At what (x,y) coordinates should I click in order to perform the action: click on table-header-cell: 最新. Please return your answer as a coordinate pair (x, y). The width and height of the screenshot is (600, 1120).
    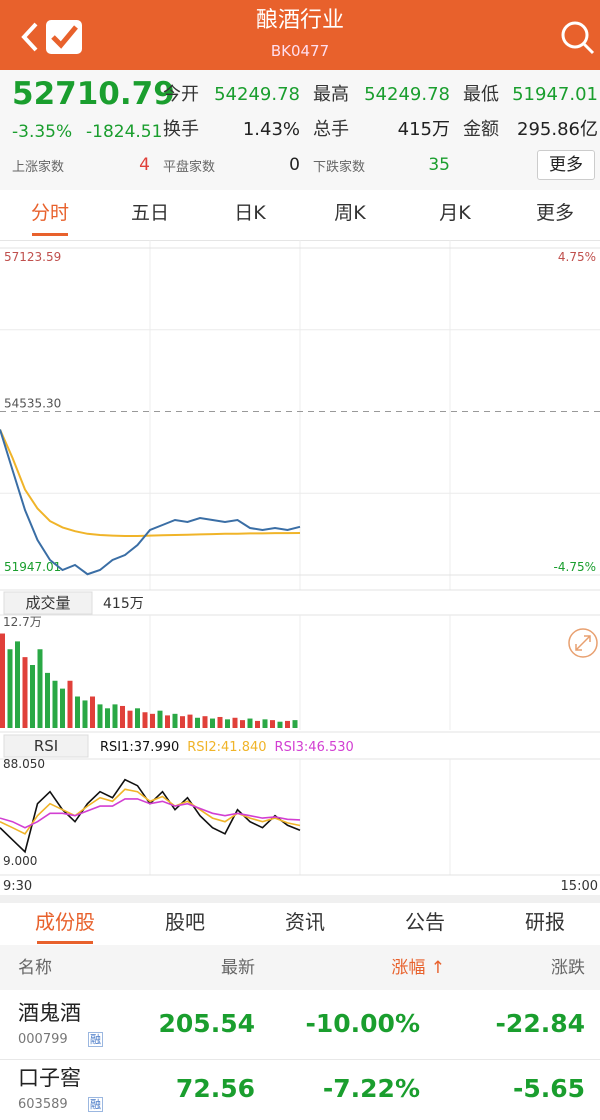
    Looking at the image, I should click on (238, 968).